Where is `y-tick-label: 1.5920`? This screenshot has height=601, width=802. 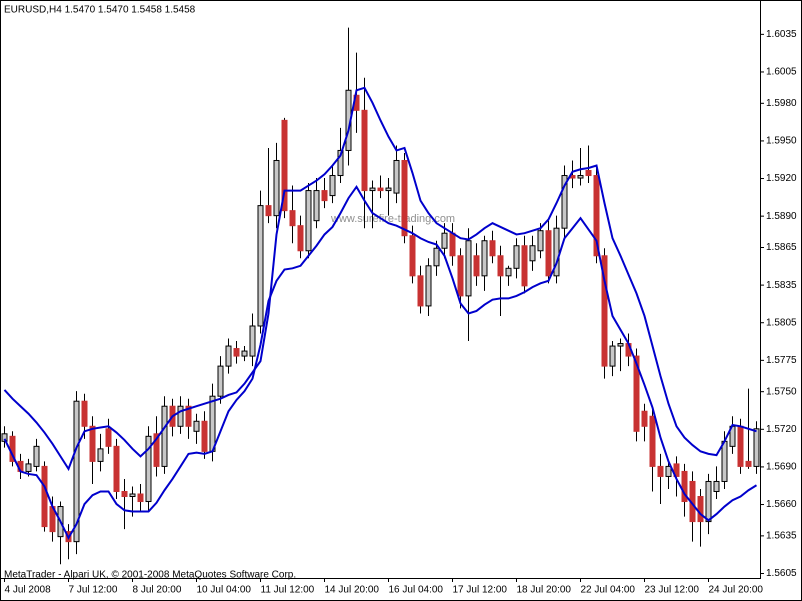
y-tick-label: 1.5920 is located at coordinates (781, 178).